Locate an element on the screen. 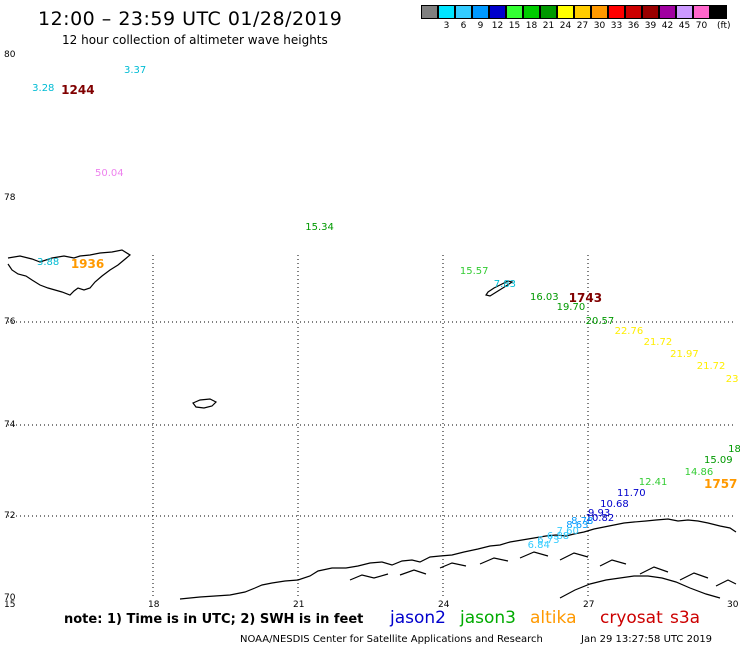  wave-height-label: 21.72 is located at coordinates (658, 342).